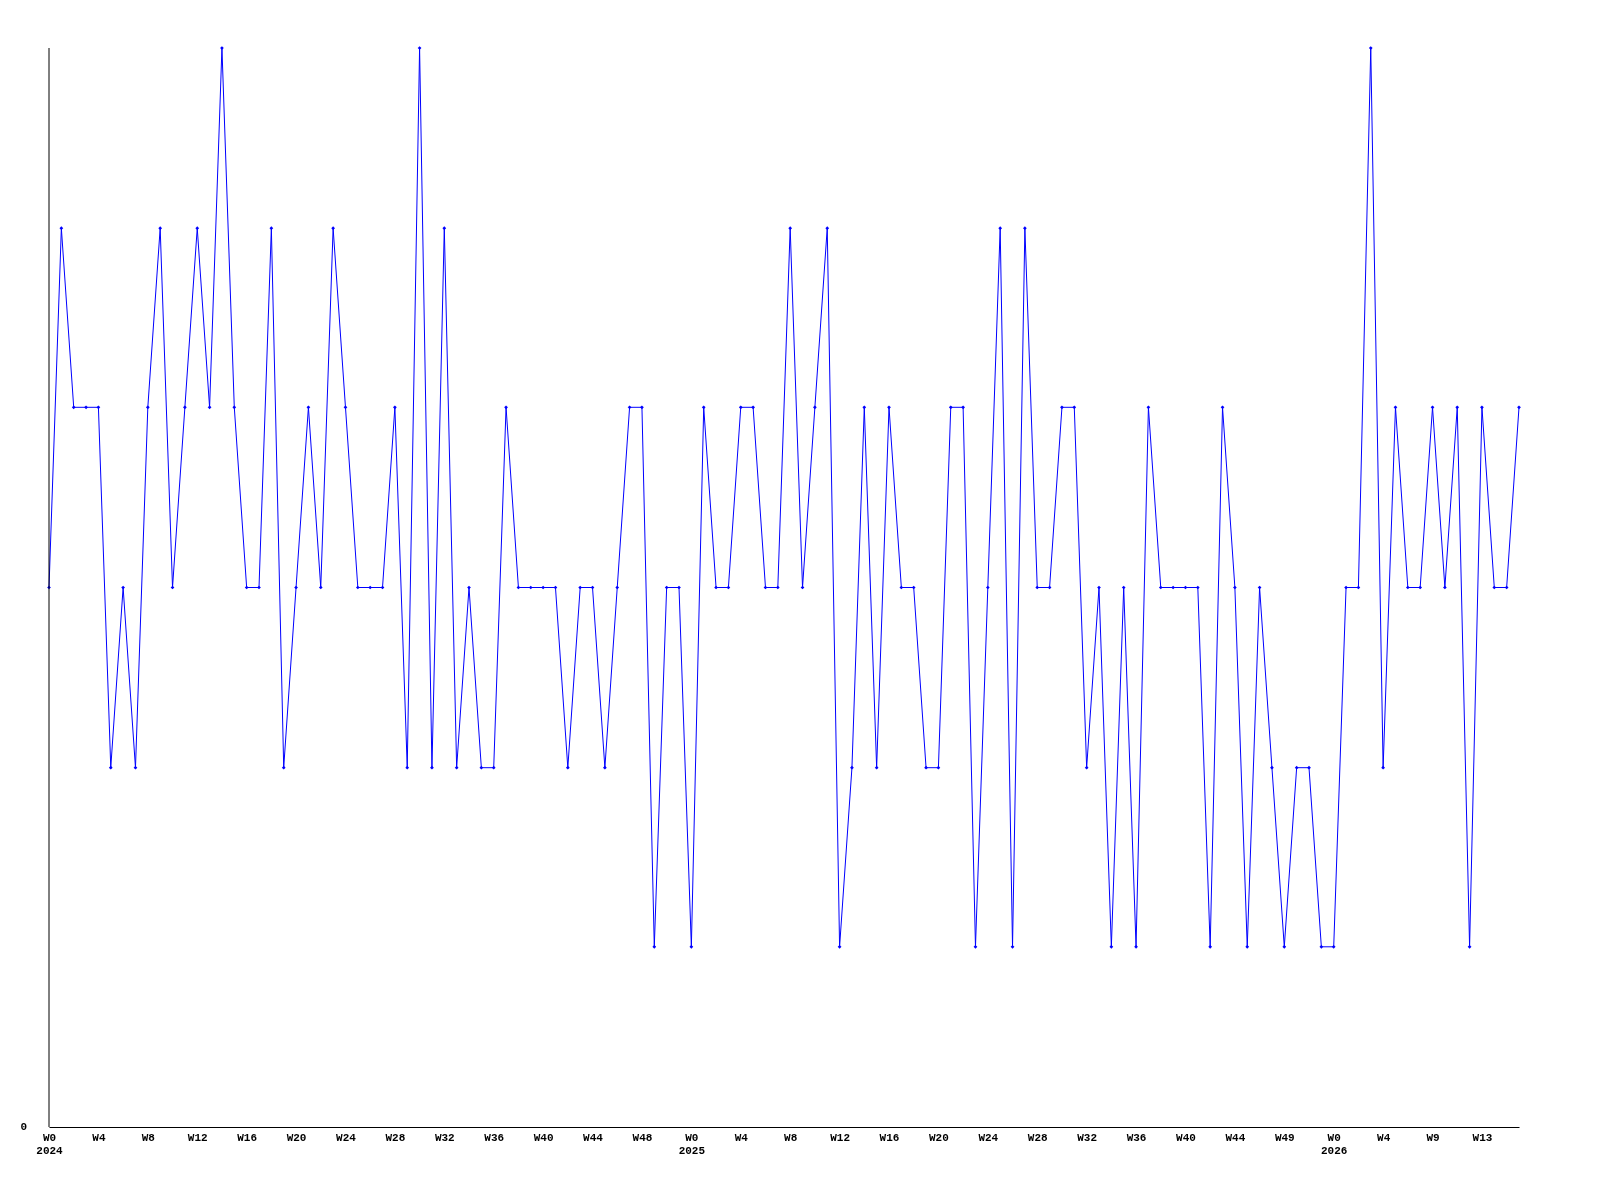  Describe the element at coordinates (1433, 1137) in the screenshot. I see `x-tick-label: W9` at that location.